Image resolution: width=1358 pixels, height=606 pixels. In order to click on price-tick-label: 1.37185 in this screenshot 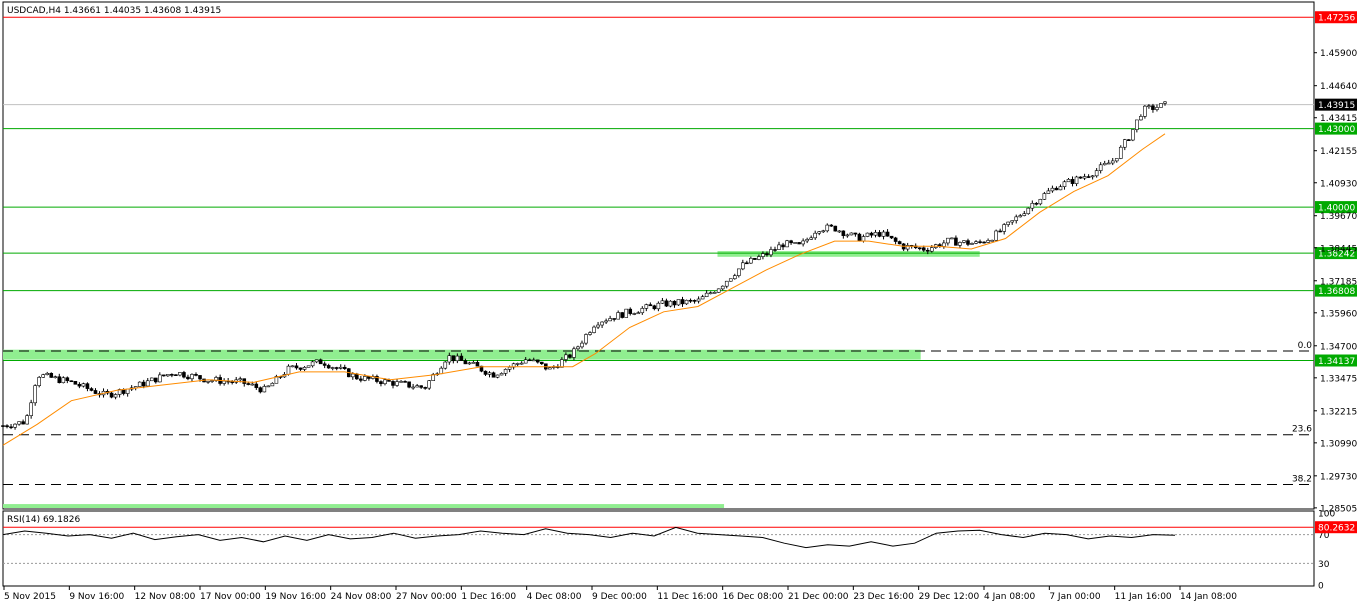, I will do `click(1338, 282)`.